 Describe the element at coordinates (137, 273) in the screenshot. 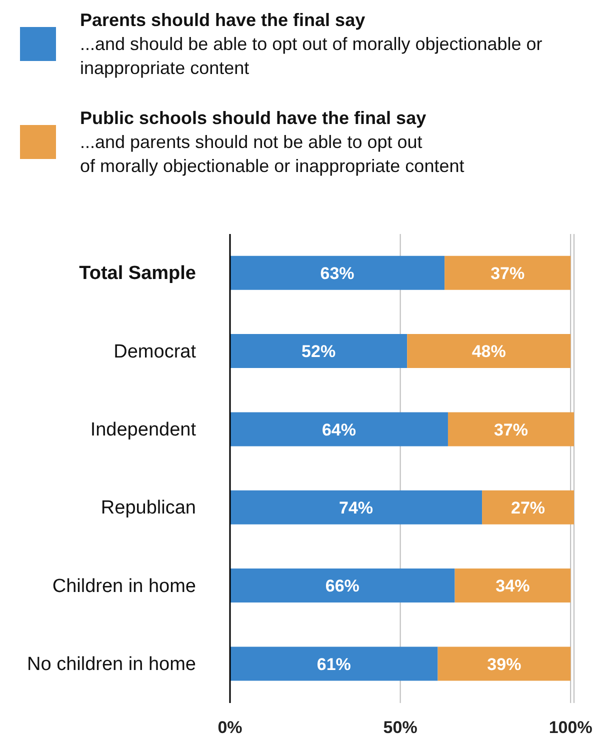

I see `y-tick-label: Total Sample` at that location.